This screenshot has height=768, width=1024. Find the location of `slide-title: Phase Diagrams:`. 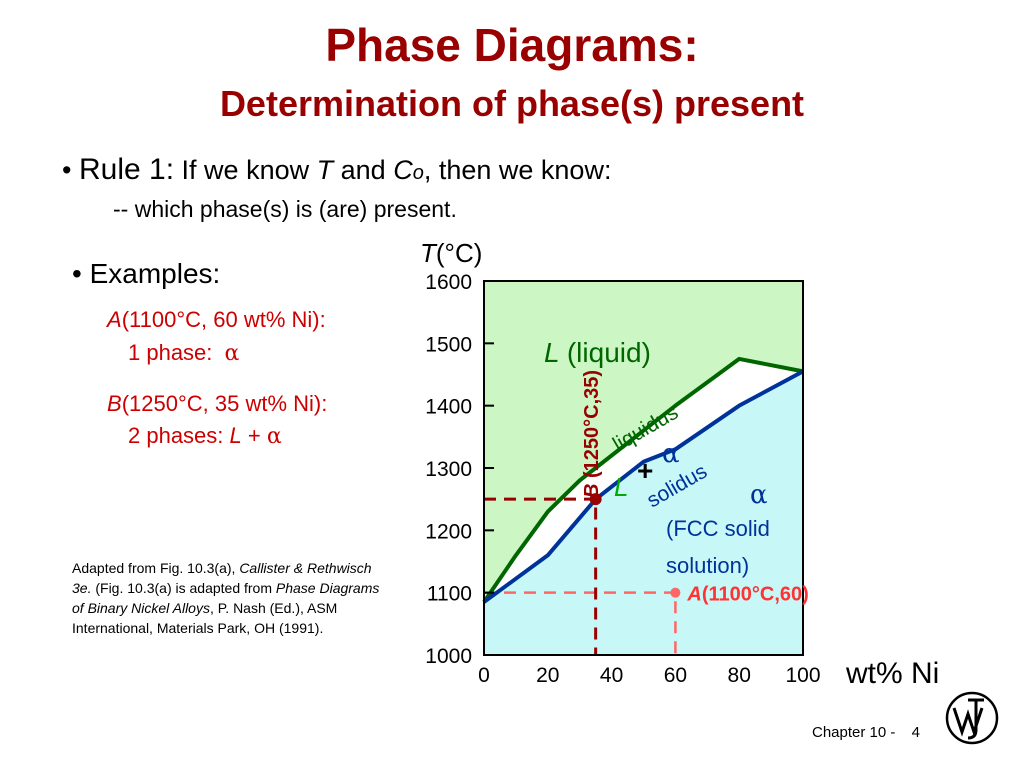

slide-title: Phase Diagrams: is located at coordinates (512, 45).